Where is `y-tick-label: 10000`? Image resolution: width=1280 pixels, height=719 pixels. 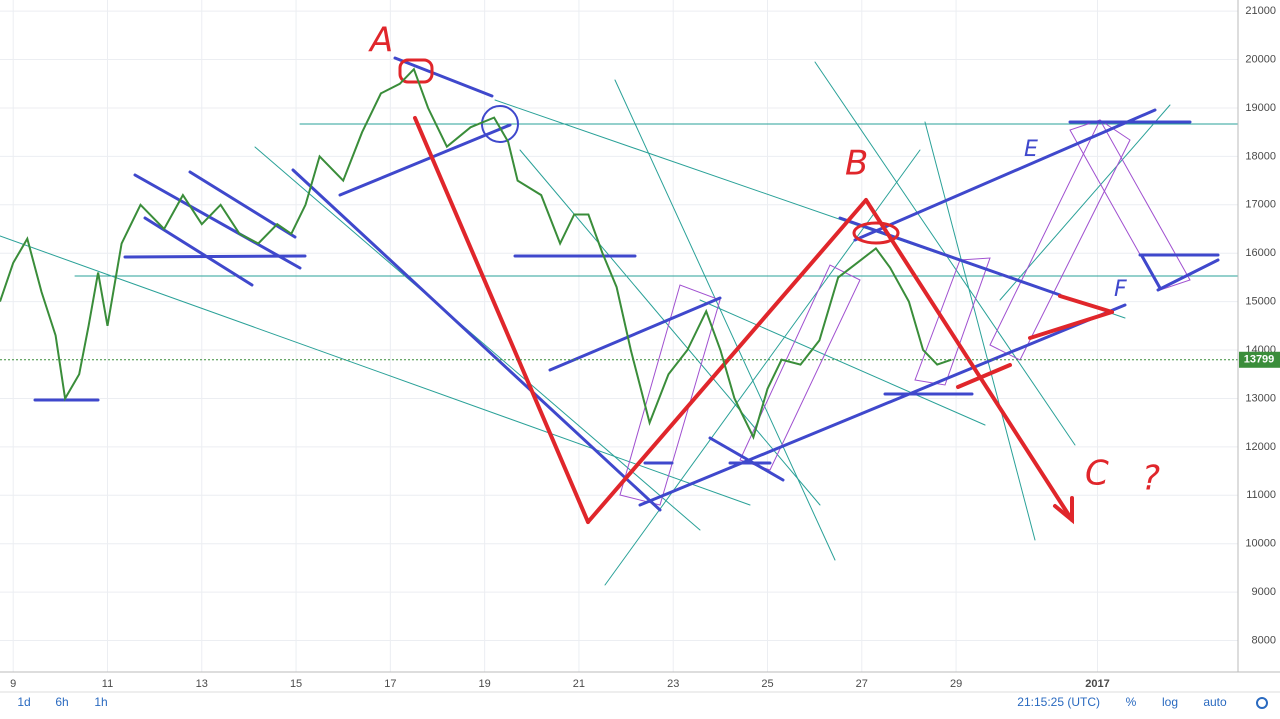 y-tick-label: 10000 is located at coordinates (1260, 544).